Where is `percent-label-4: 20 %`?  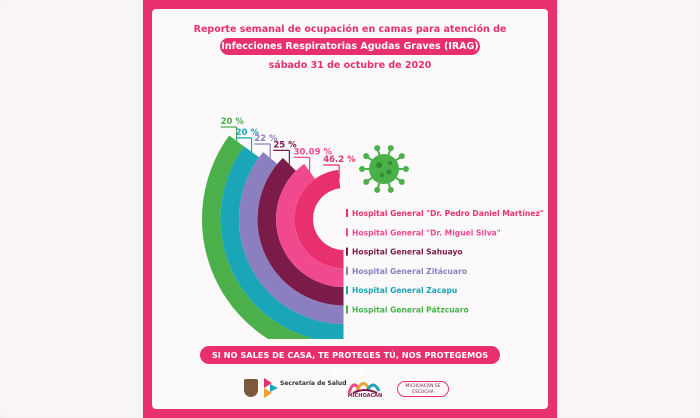 percent-label-4: 20 % is located at coordinates (248, 133).